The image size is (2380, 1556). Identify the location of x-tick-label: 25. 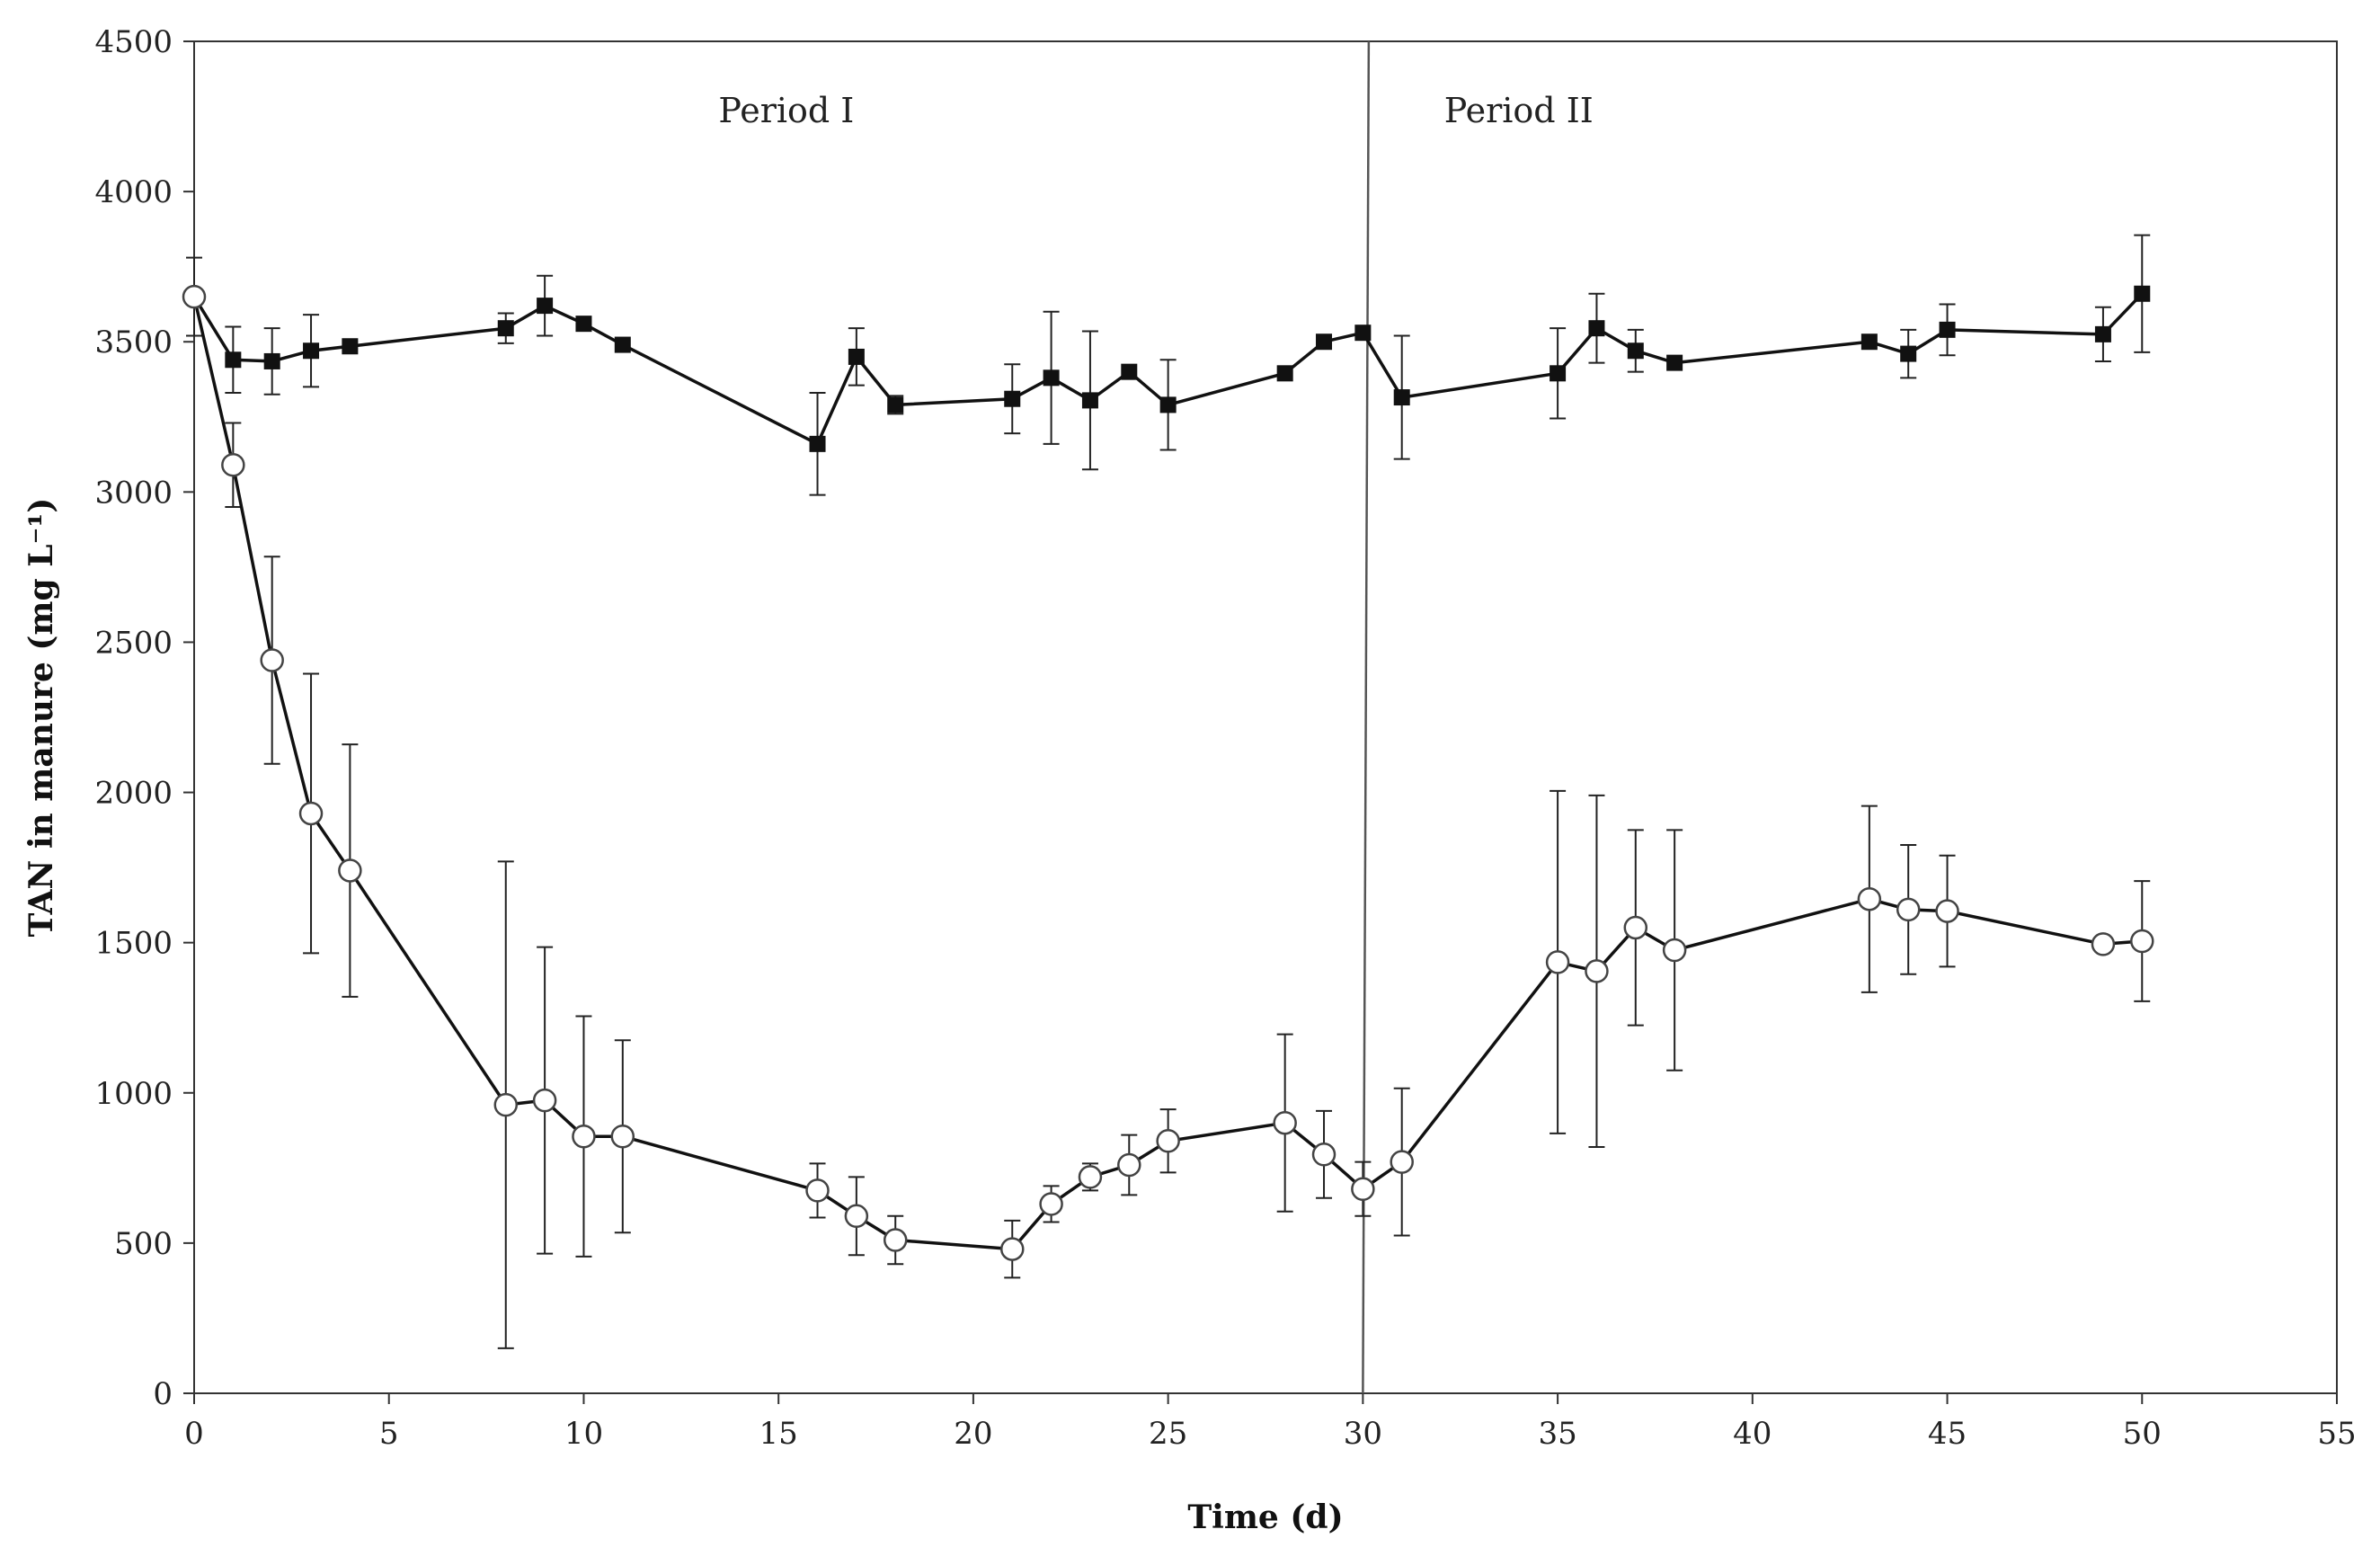
(1168, 1434).